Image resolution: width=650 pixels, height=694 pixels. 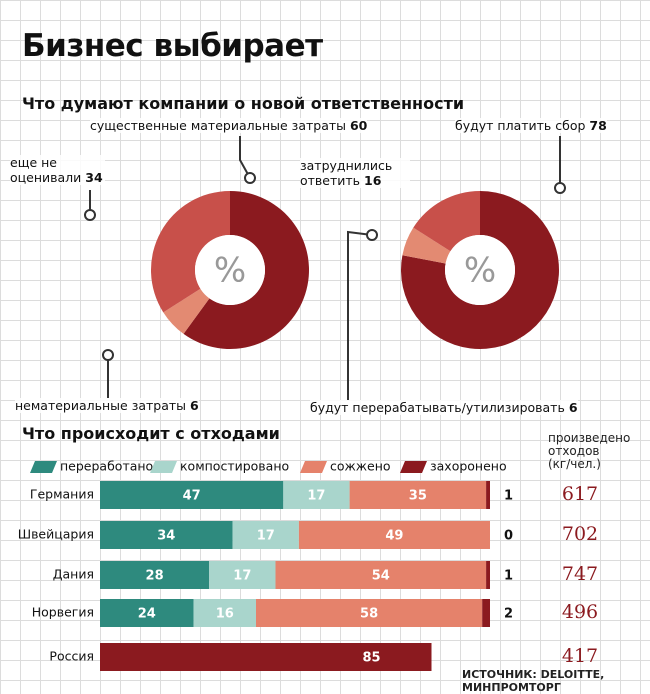 What do you see at coordinates (580, 612) in the screenshot?
I see `side-value: 496` at bounding box center [580, 612].